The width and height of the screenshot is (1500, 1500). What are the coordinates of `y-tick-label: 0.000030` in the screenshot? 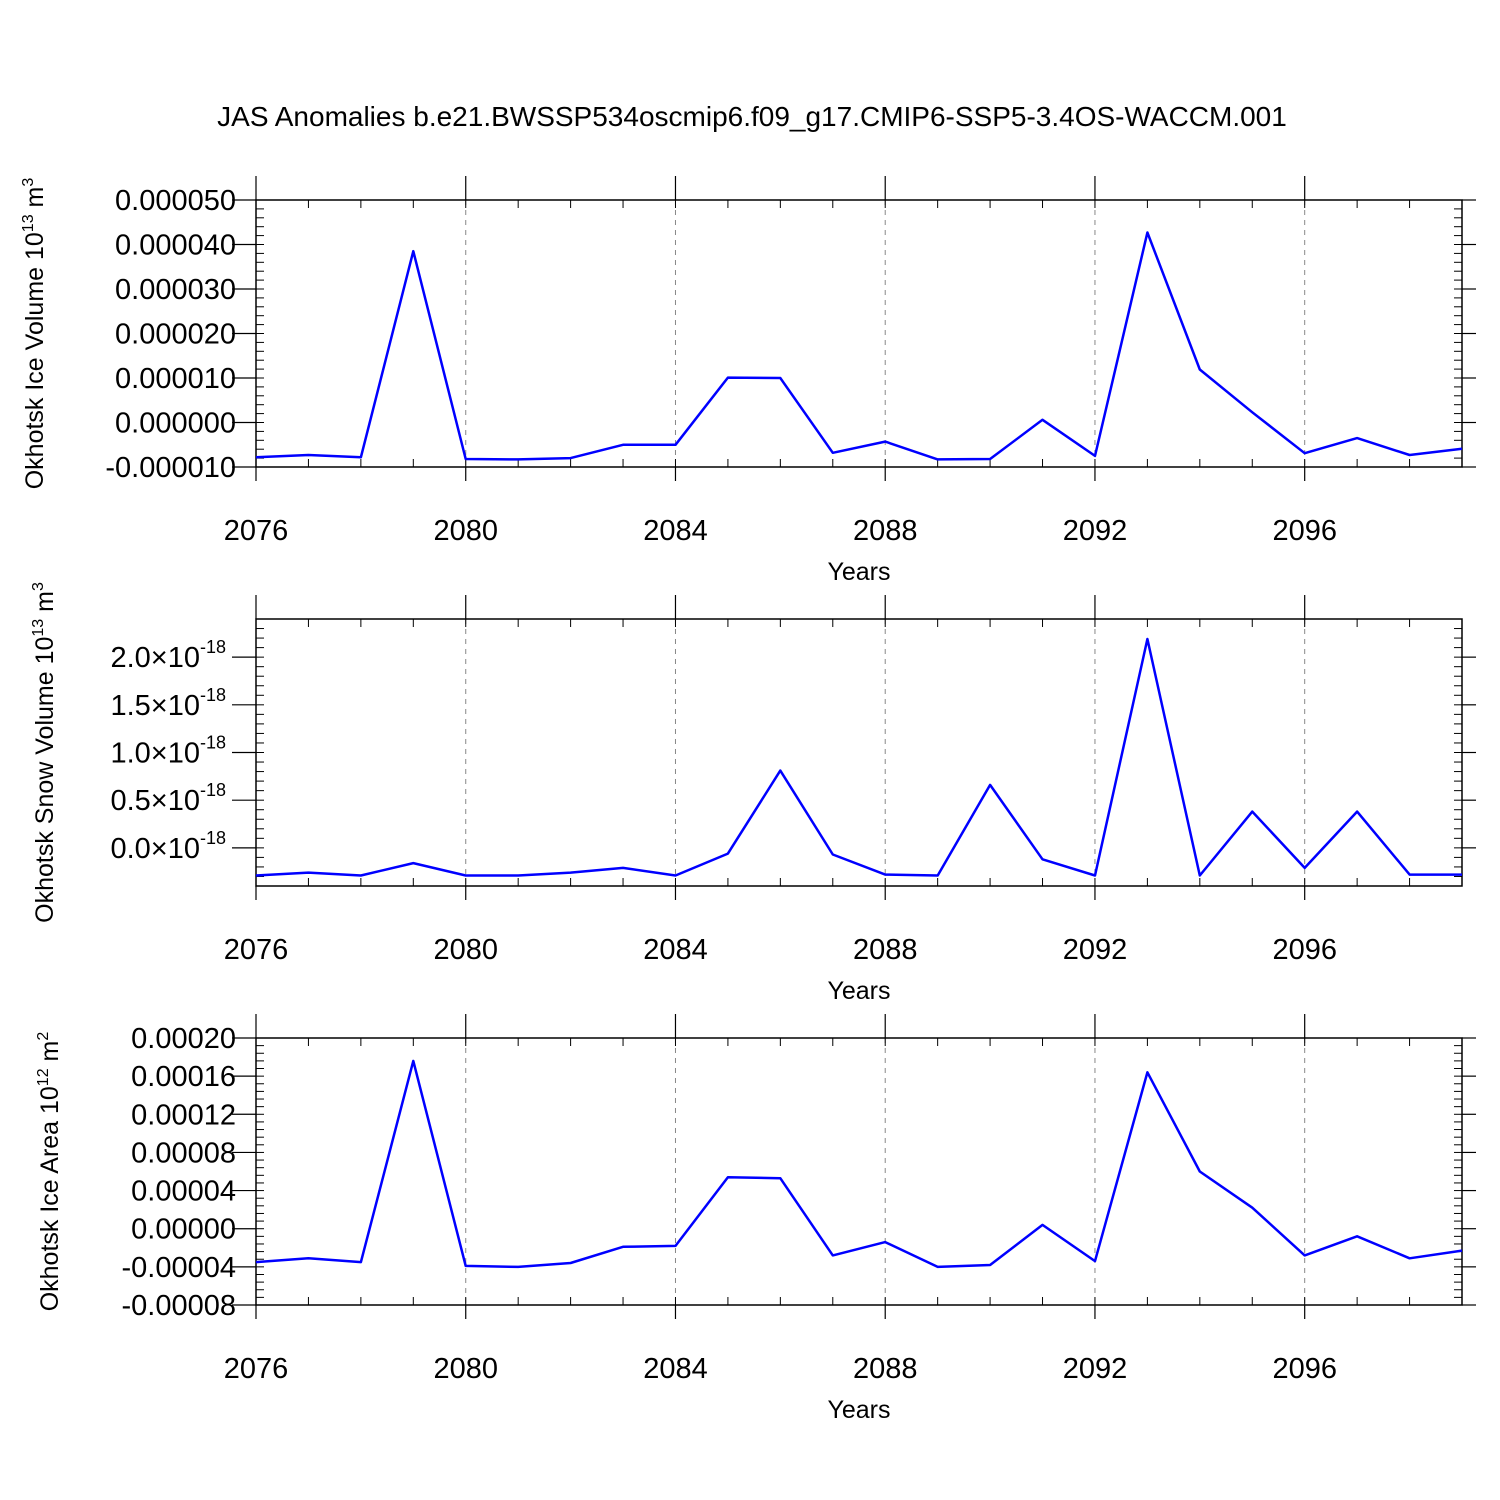 It's located at (175, 290).